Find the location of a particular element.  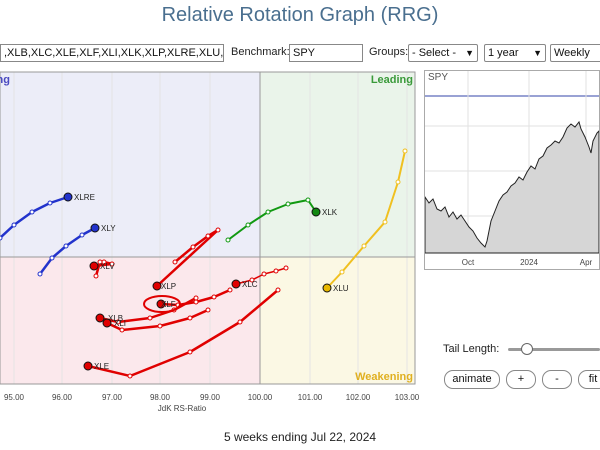

frequency-select: Weekly is located at coordinates (575, 53).